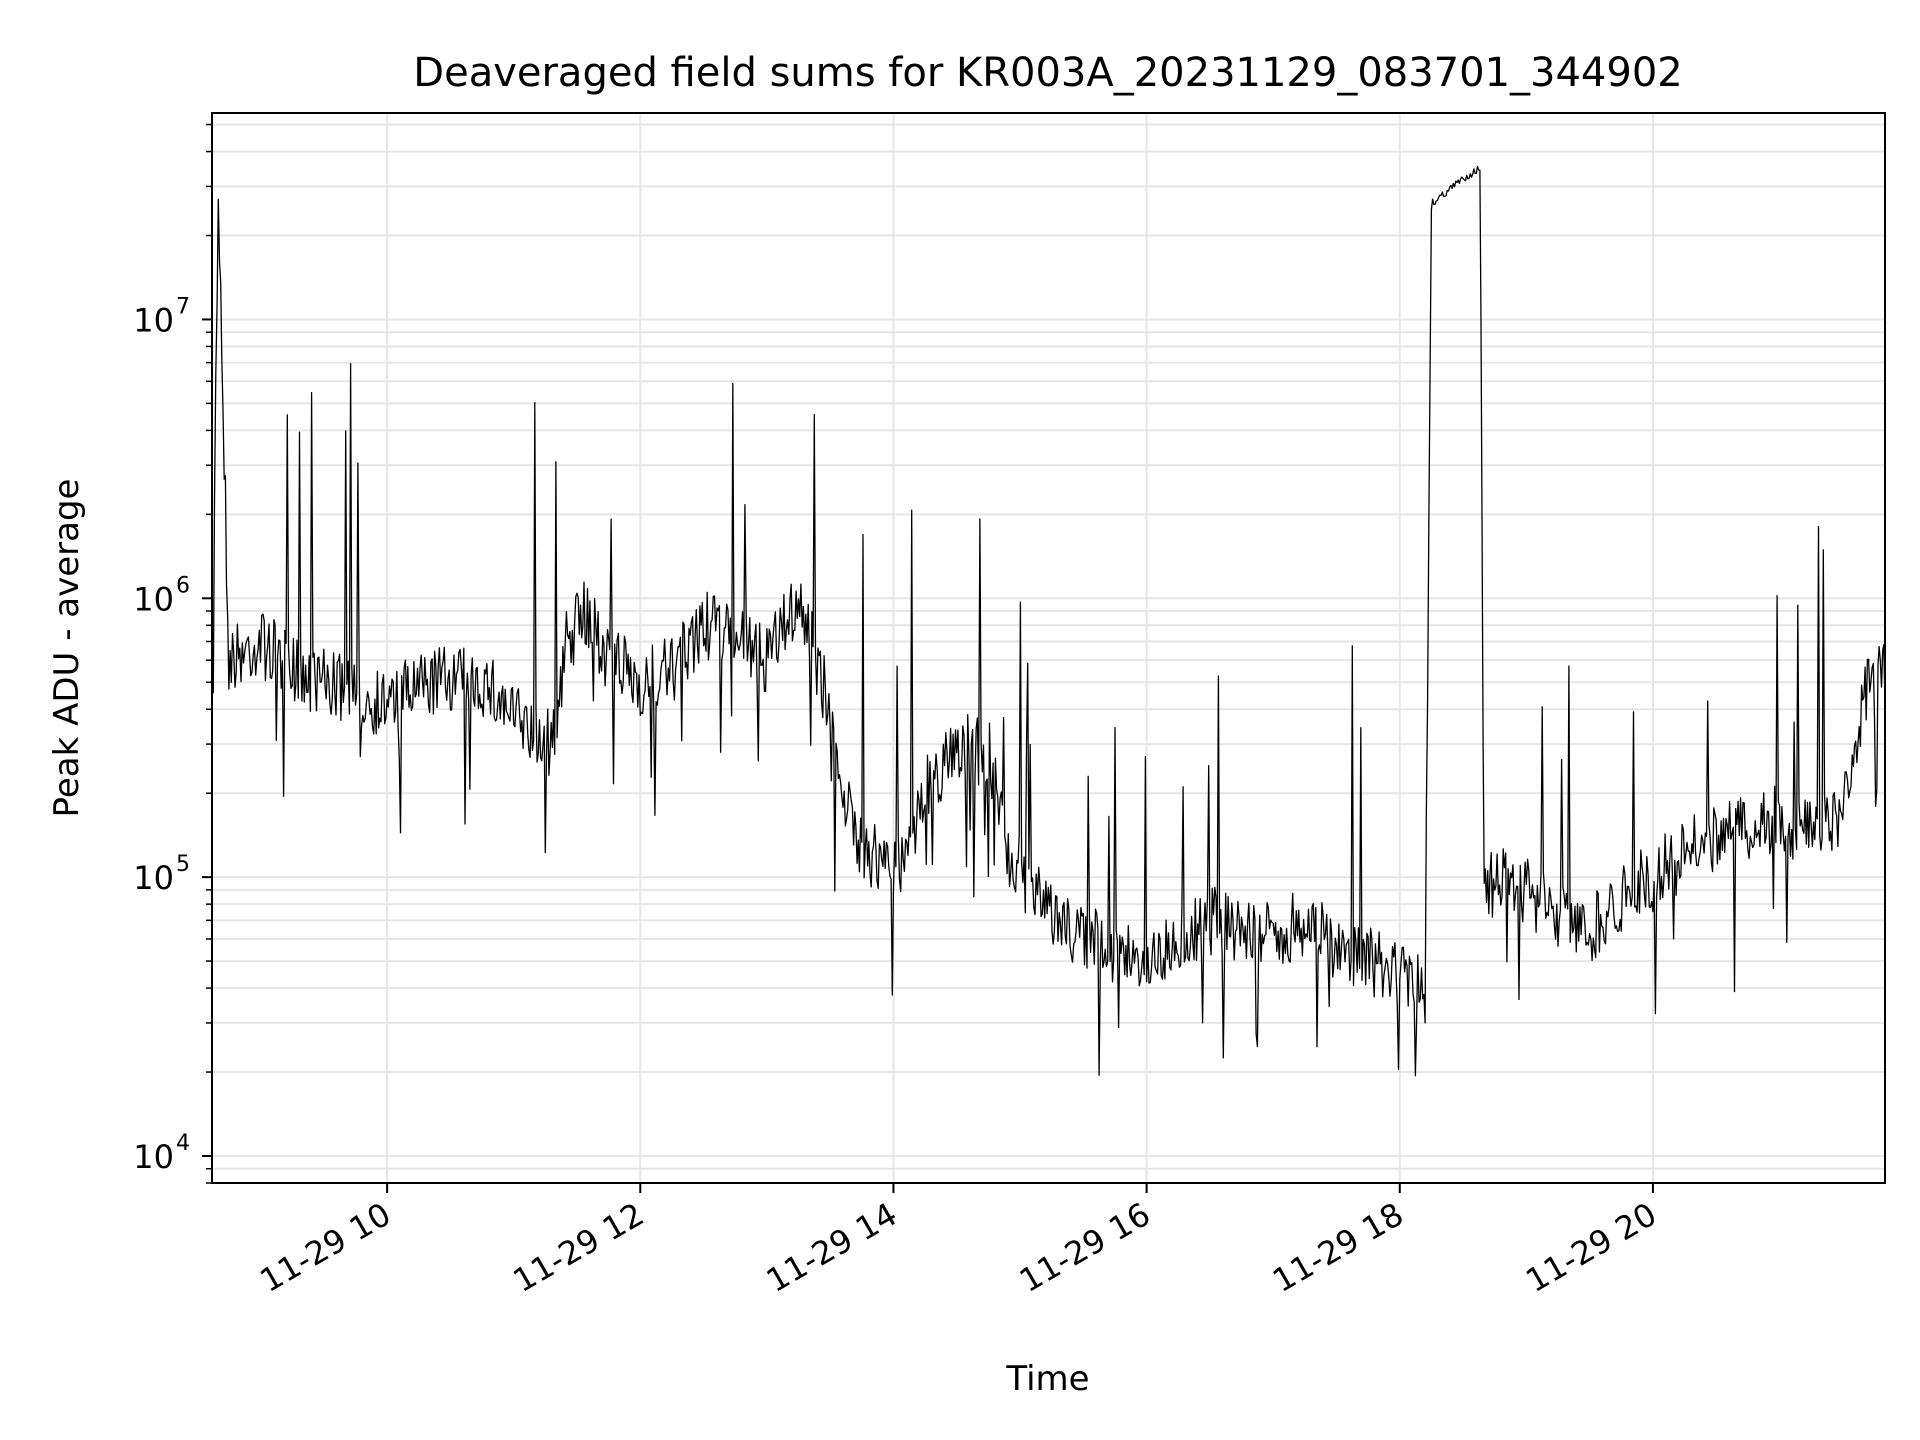 Image resolution: width=1920 pixels, height=1440 pixels. I want to click on y-tick-exponent: 6, so click(183, 585).